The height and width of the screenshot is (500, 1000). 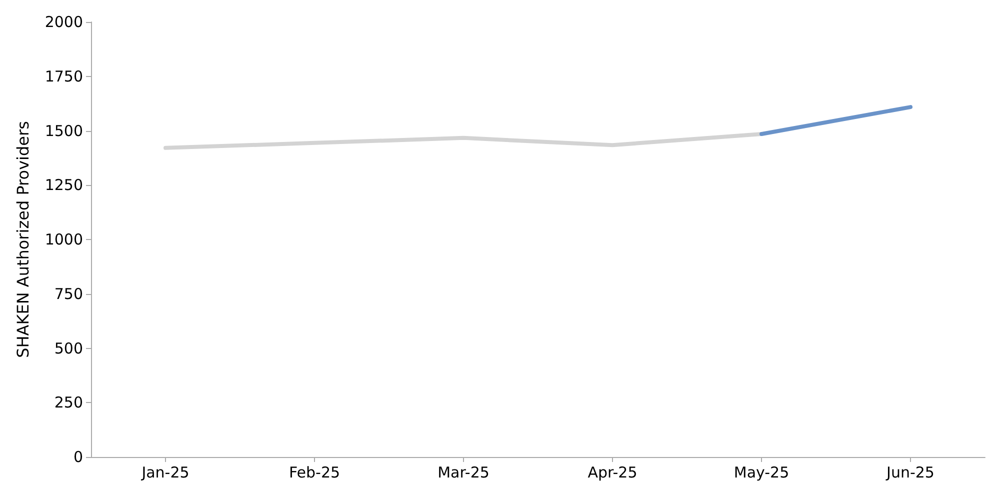 I want to click on x-tick-label: May-25, so click(x=762, y=473).